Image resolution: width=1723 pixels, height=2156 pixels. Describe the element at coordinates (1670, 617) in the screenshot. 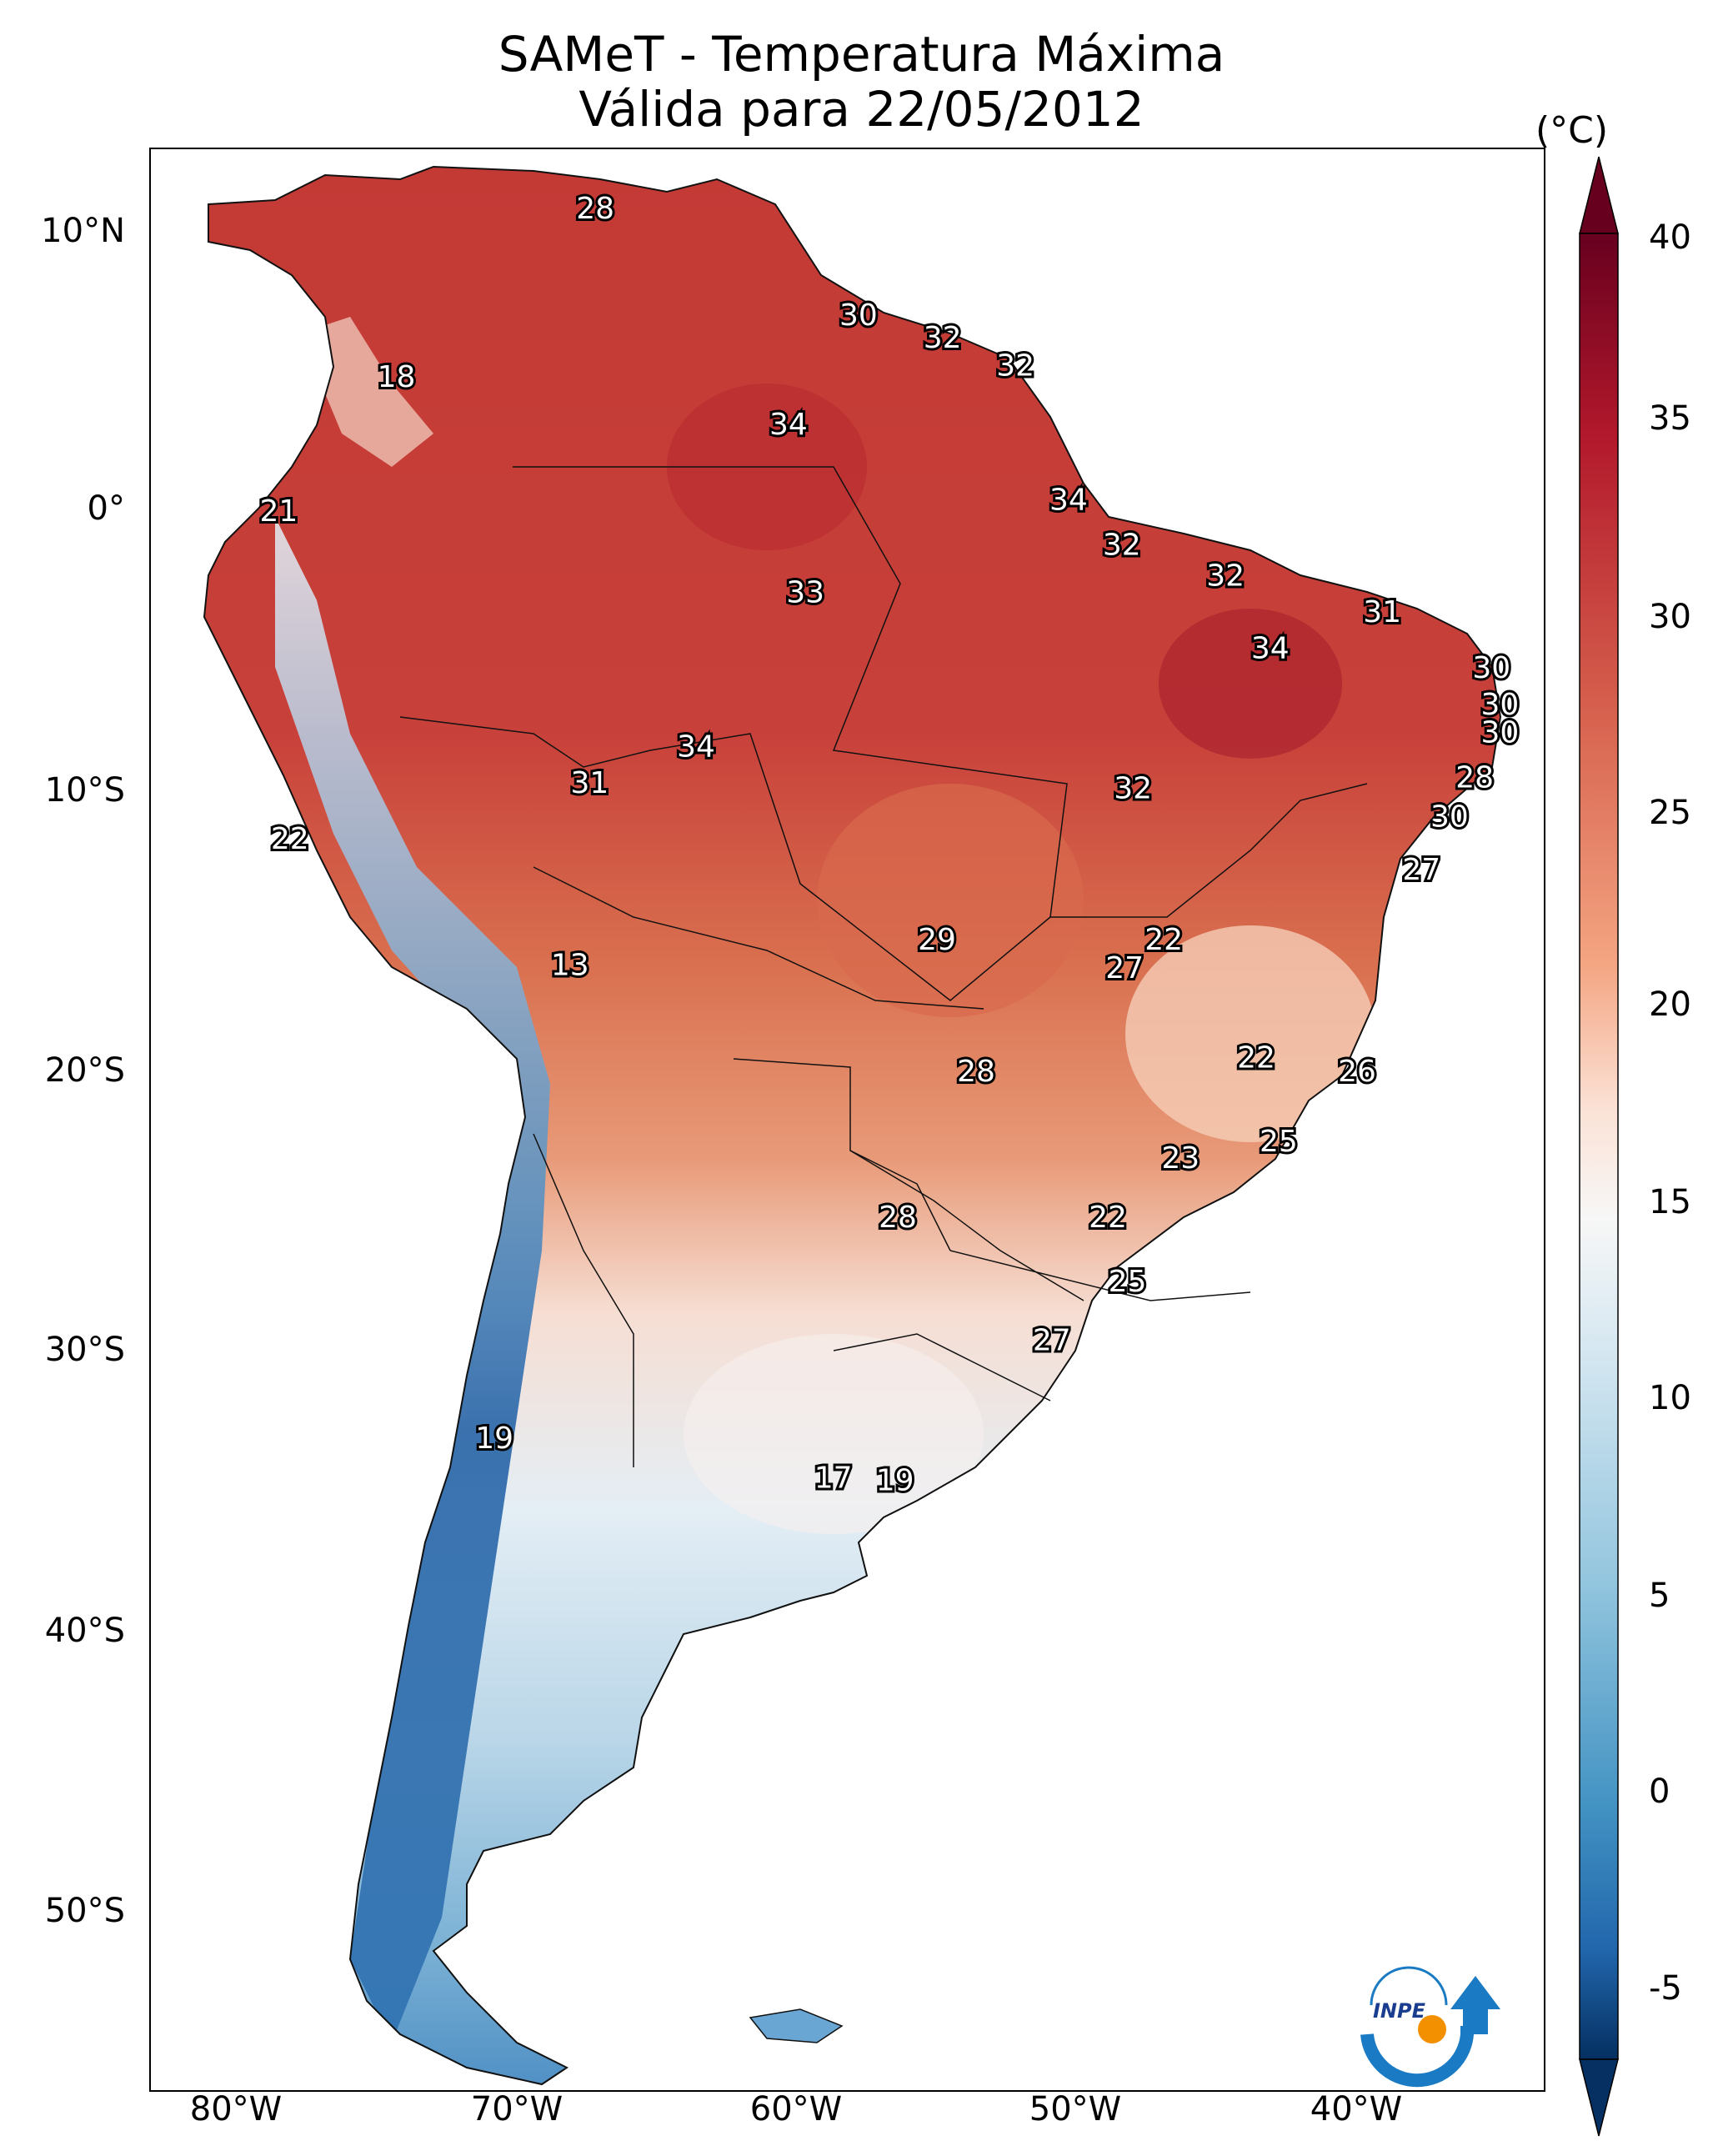

I see `colorbar-tick-label: 30` at that location.